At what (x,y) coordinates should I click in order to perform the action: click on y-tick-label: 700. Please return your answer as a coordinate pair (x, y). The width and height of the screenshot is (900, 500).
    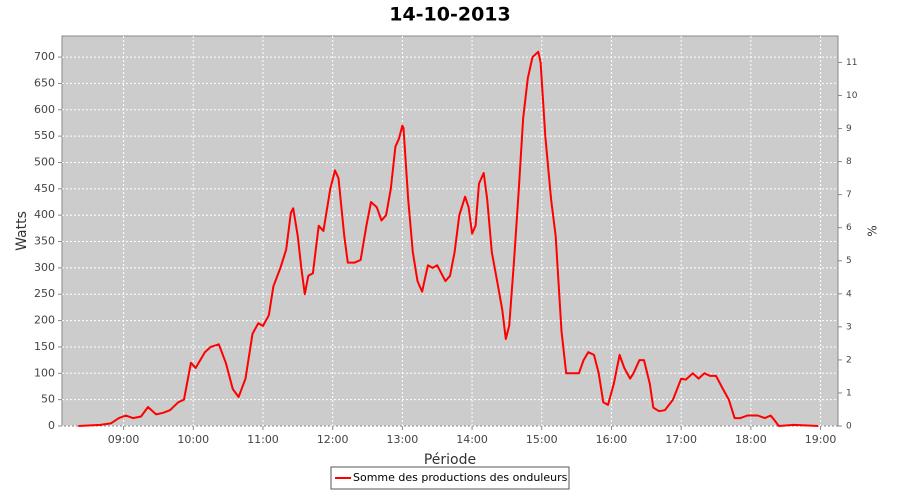
    Looking at the image, I should click on (44, 56).